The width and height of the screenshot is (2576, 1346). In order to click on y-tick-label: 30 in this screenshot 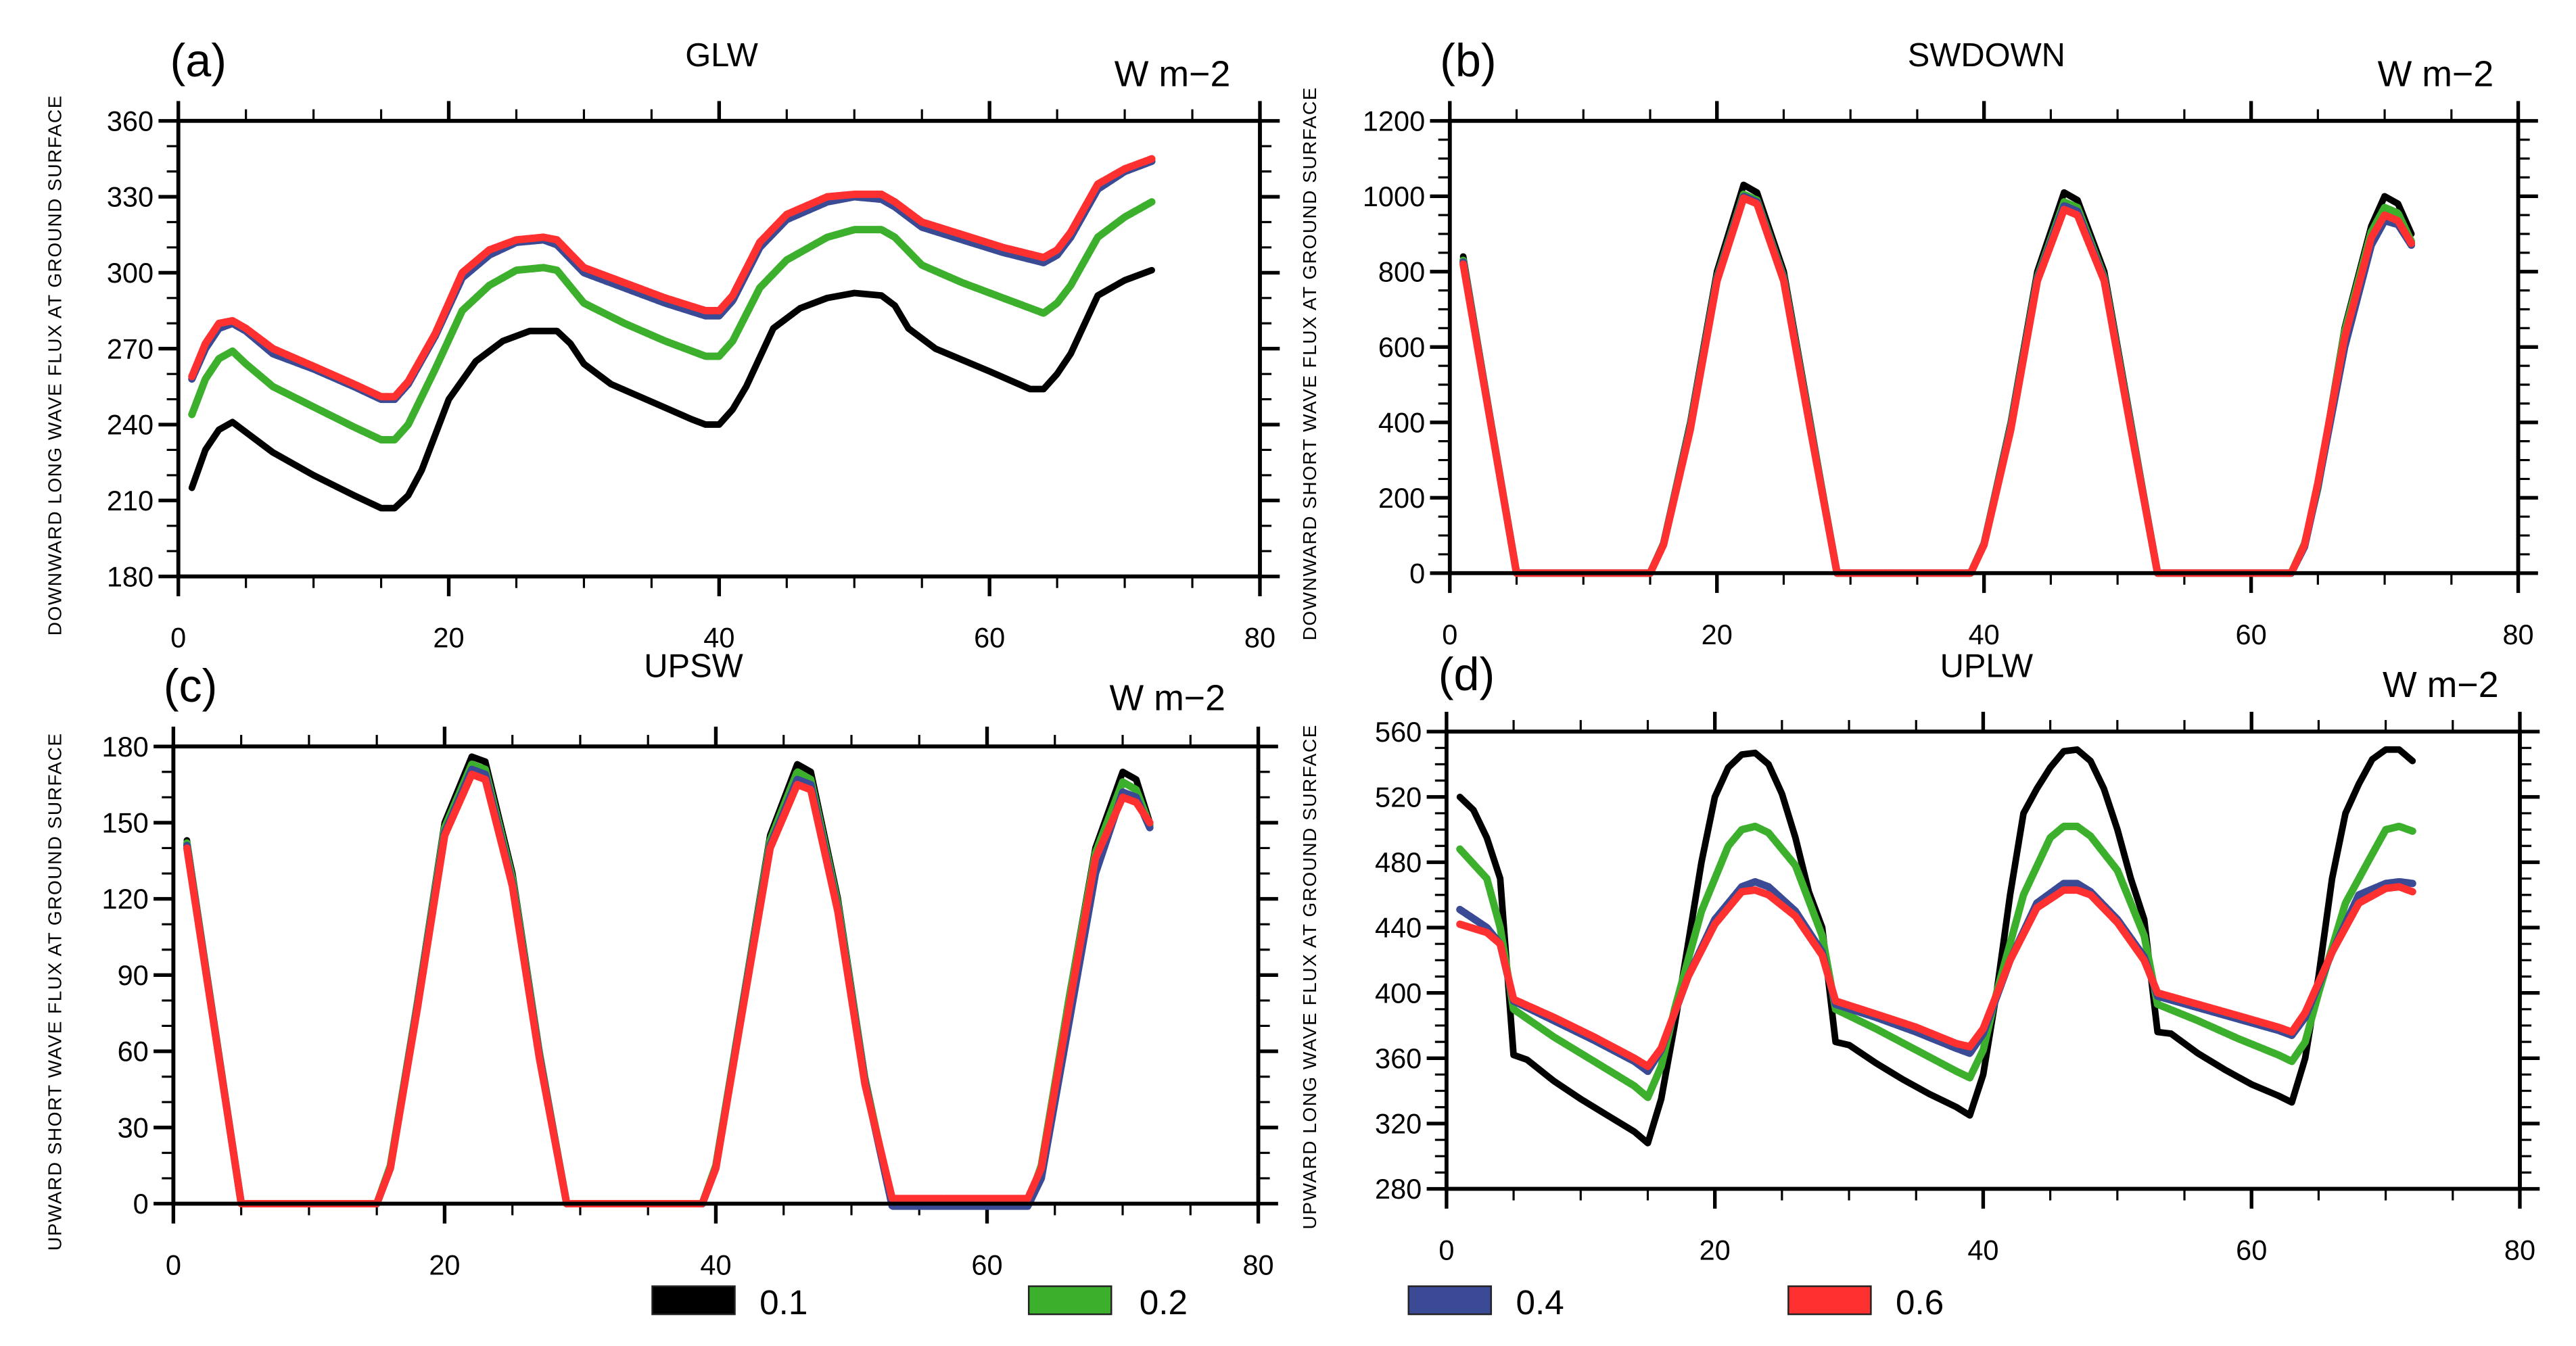, I will do `click(133, 1127)`.